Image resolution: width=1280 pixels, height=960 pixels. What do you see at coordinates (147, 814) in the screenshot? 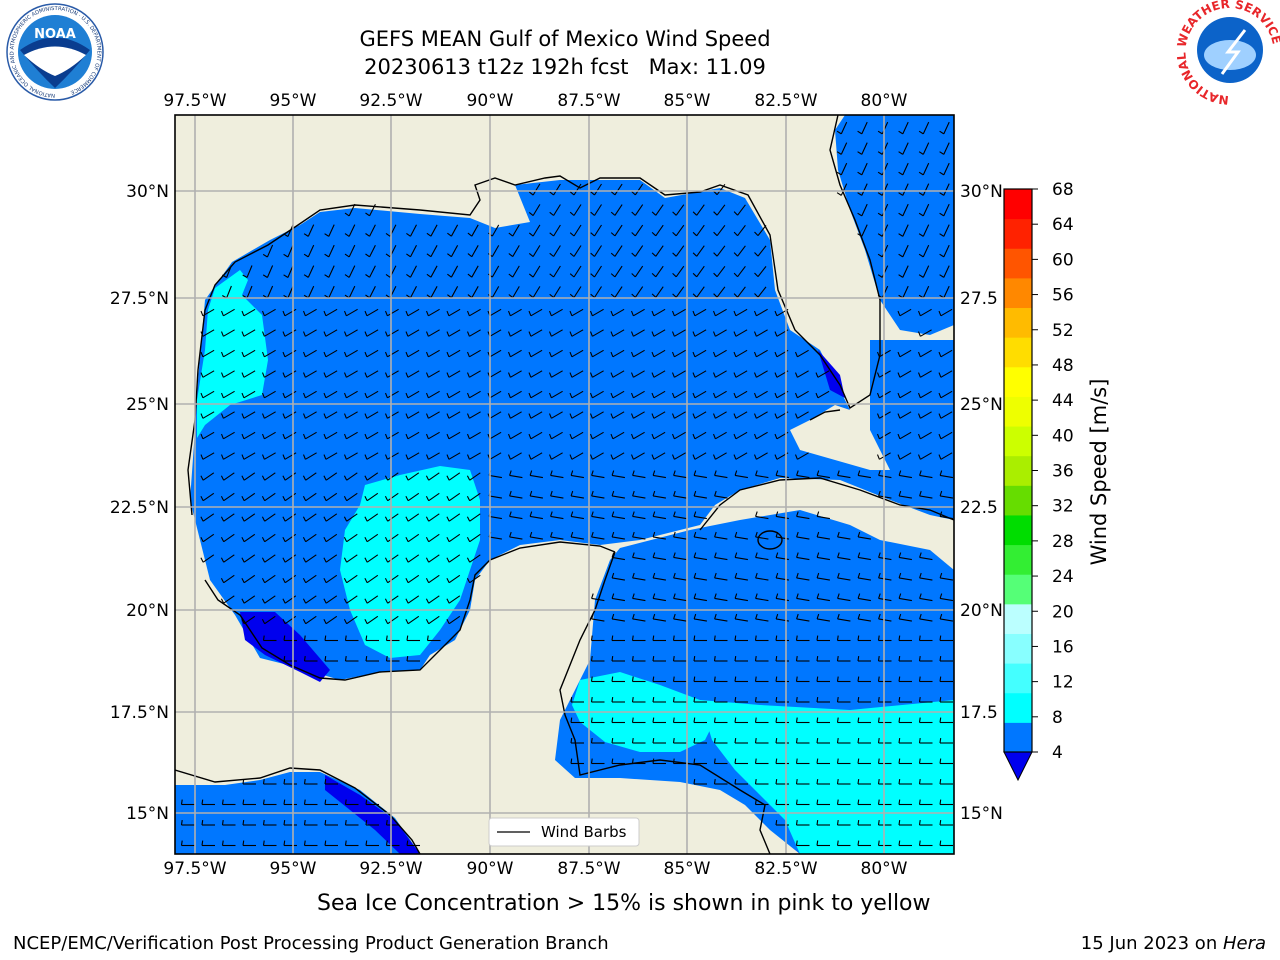
I see `lat-label-left: 15°N` at bounding box center [147, 814].